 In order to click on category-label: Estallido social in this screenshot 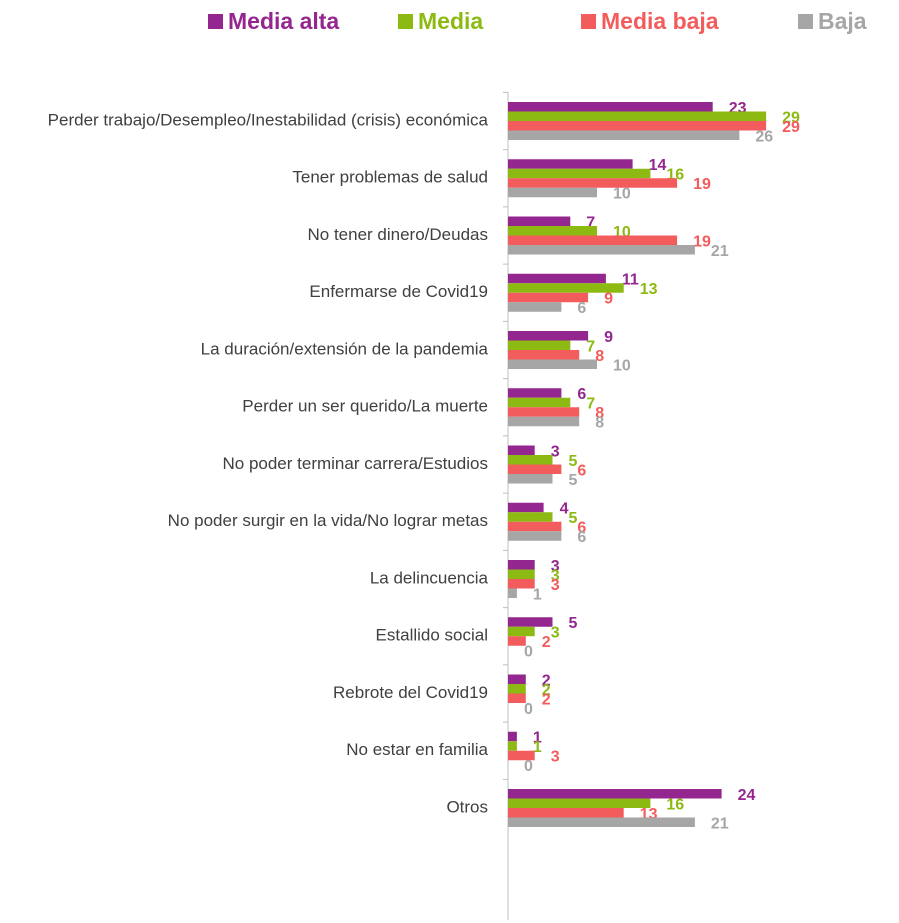, I will do `click(432, 635)`.